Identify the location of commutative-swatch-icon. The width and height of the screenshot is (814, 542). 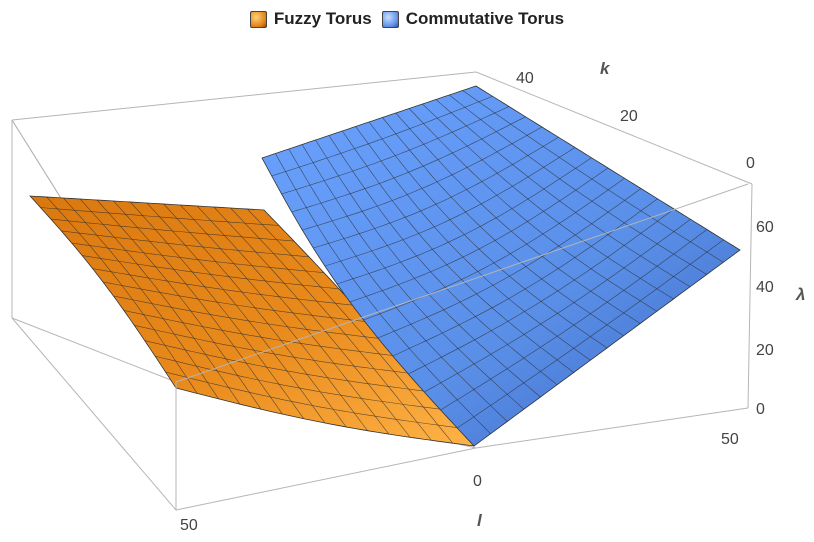
(390, 19).